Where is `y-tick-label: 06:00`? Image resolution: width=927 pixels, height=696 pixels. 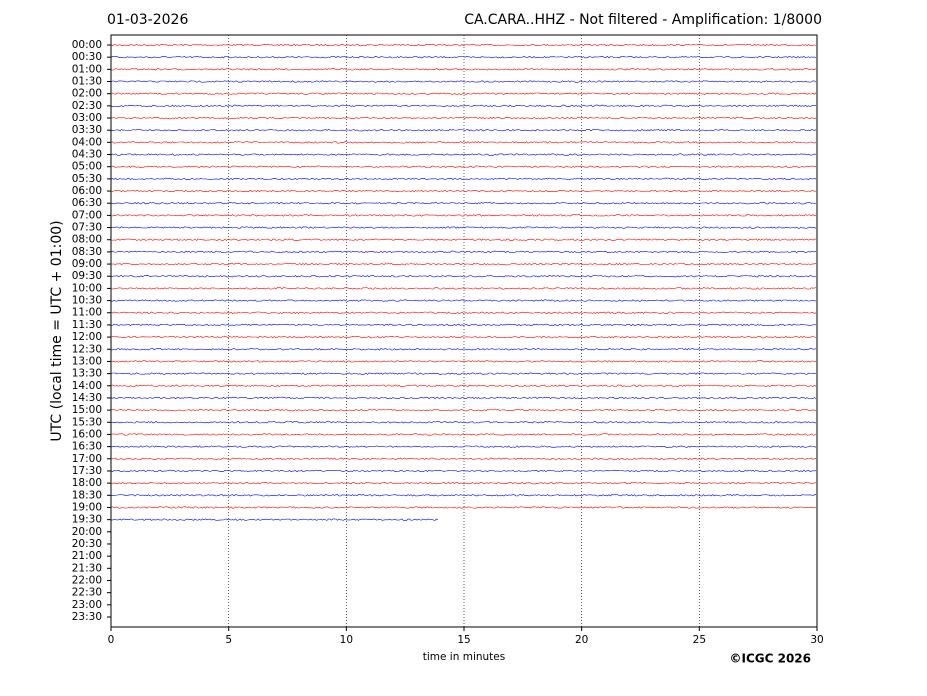
y-tick-label: 06:00 is located at coordinates (87, 191).